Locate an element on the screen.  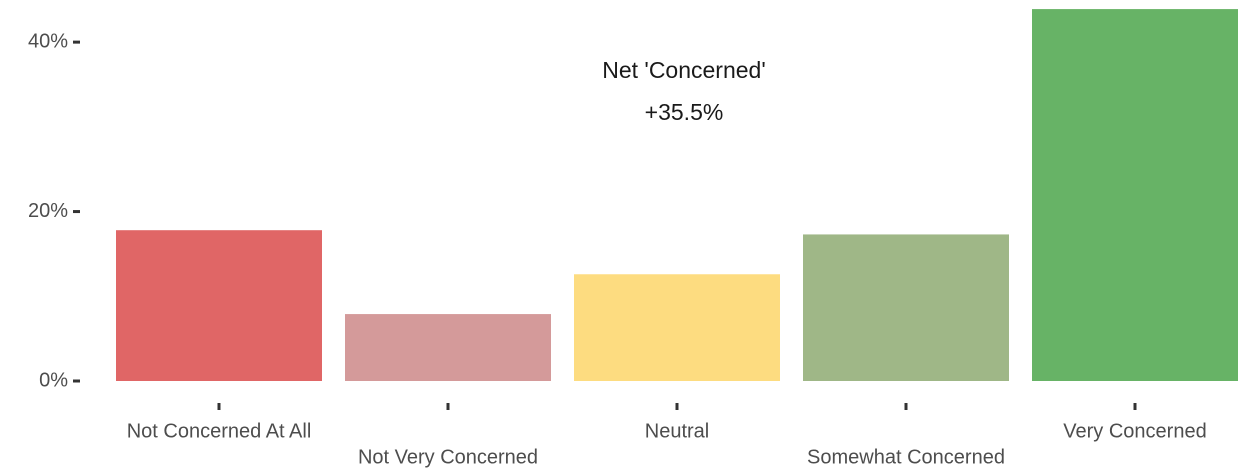
x-tick-label: Not Concerned At All is located at coordinates (219, 431).